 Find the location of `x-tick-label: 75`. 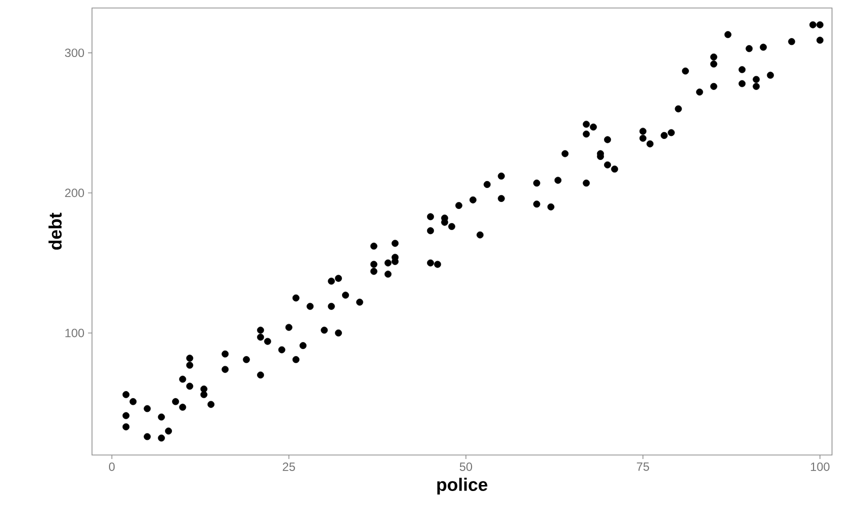

x-tick-label: 75 is located at coordinates (643, 466).